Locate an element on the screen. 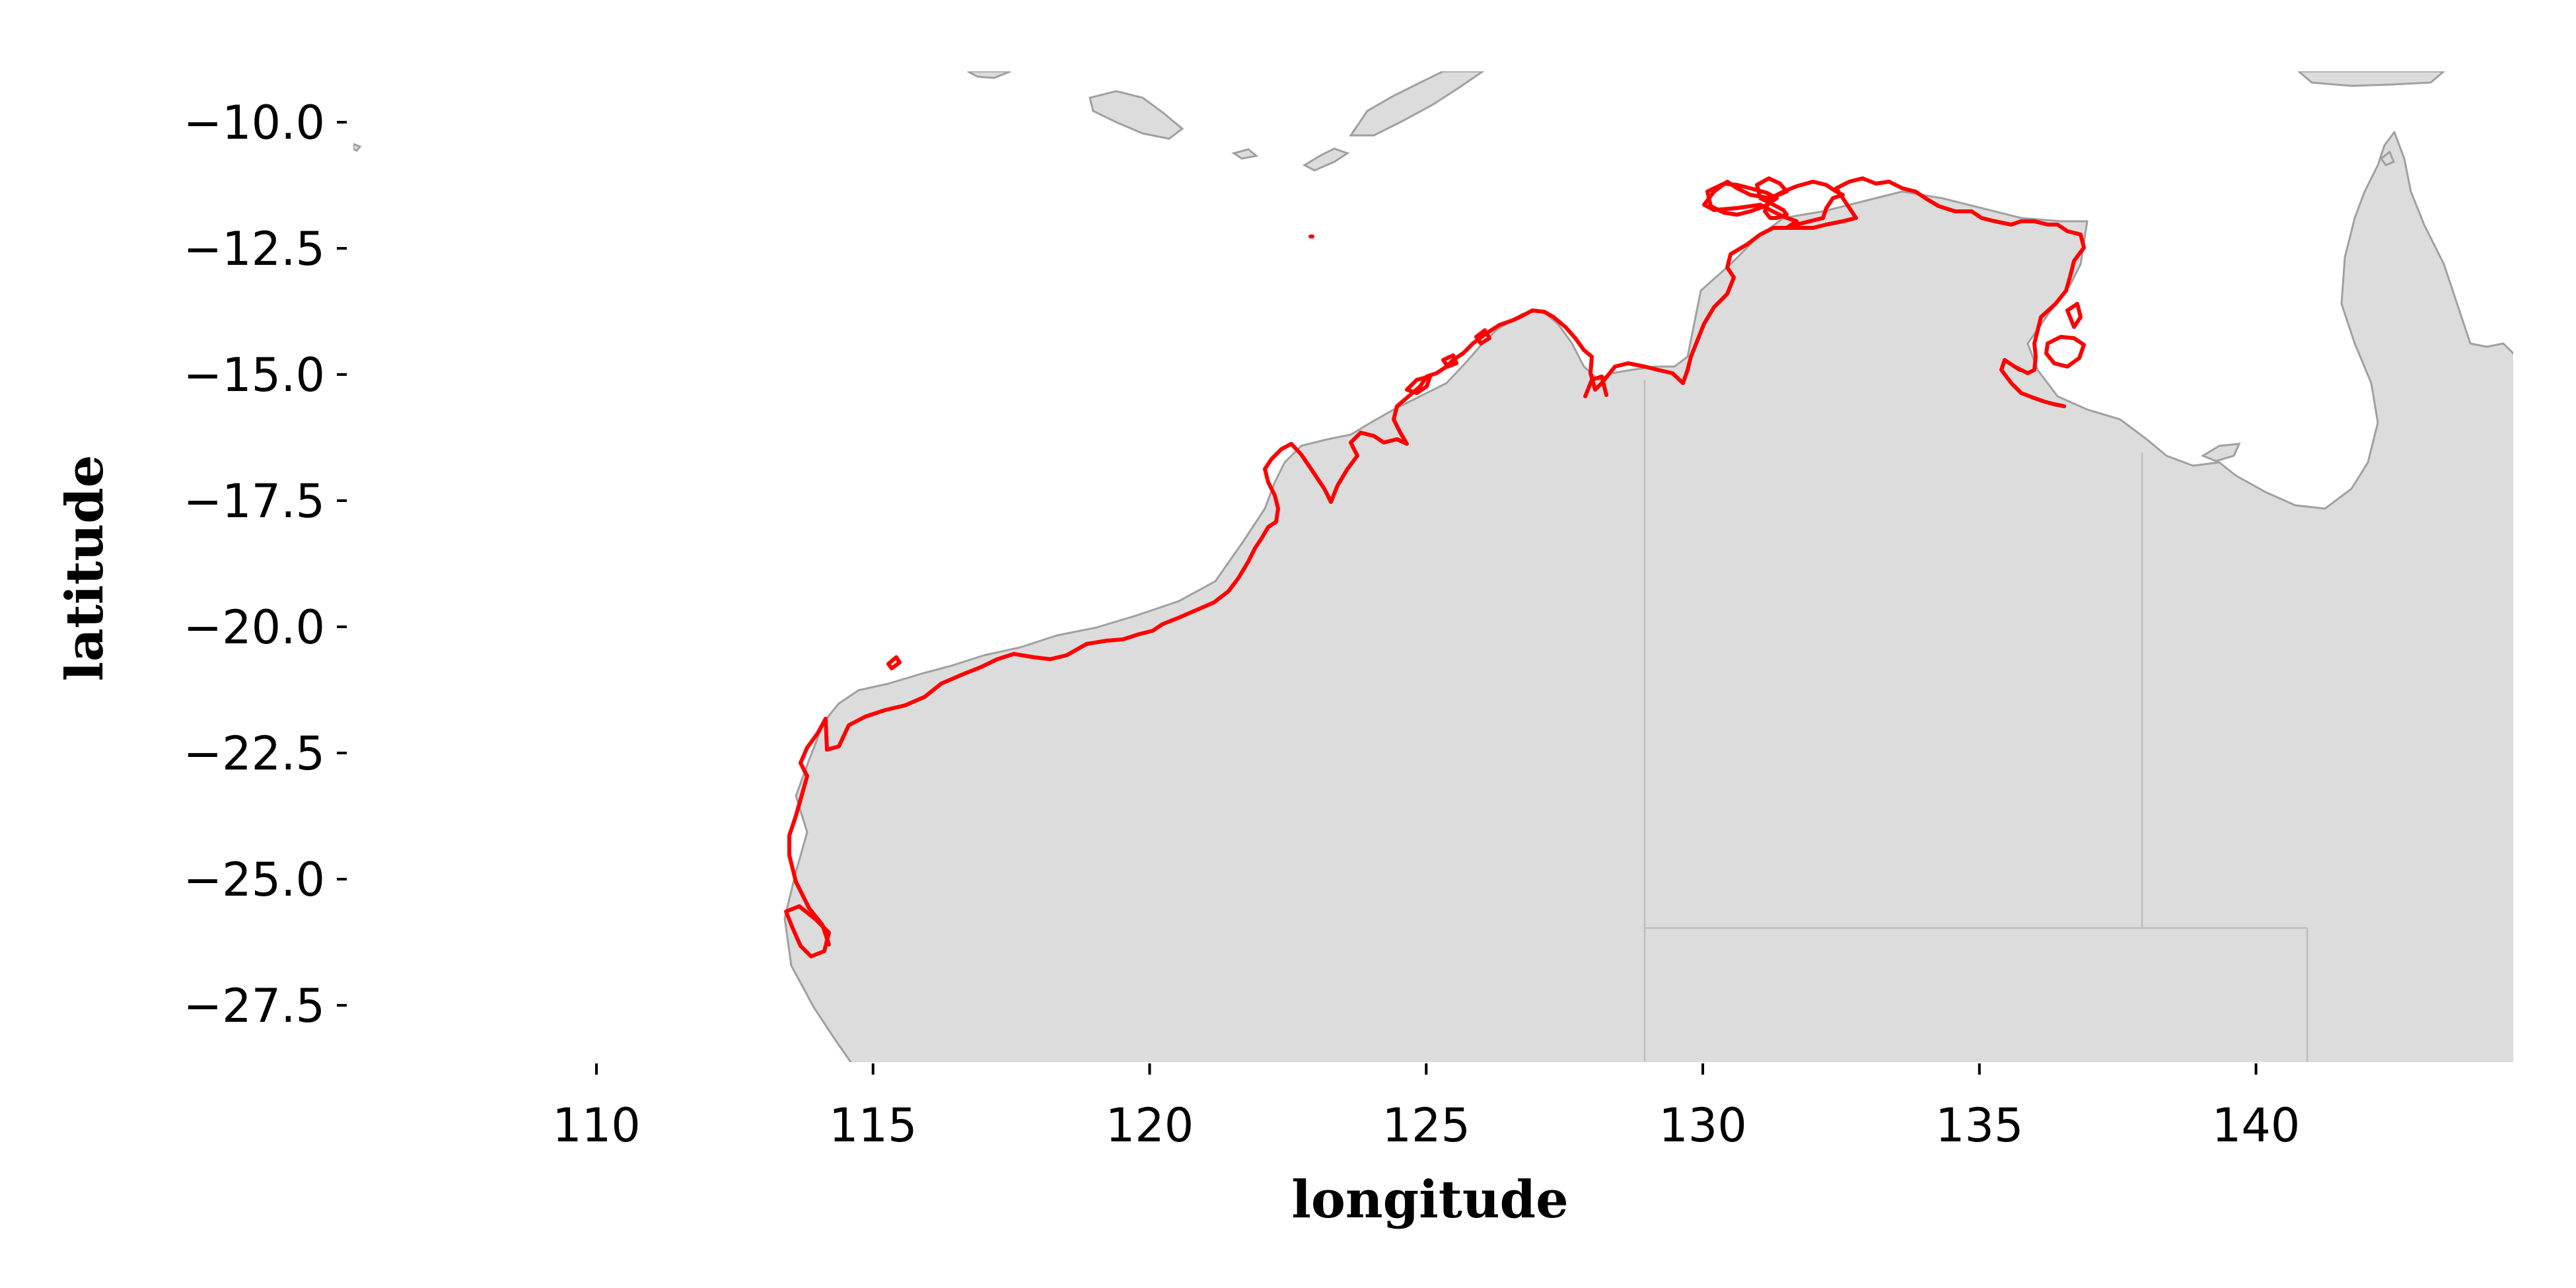 The height and width of the screenshot is (1288, 2576). y-tick-label: −15.0 is located at coordinates (254, 375).